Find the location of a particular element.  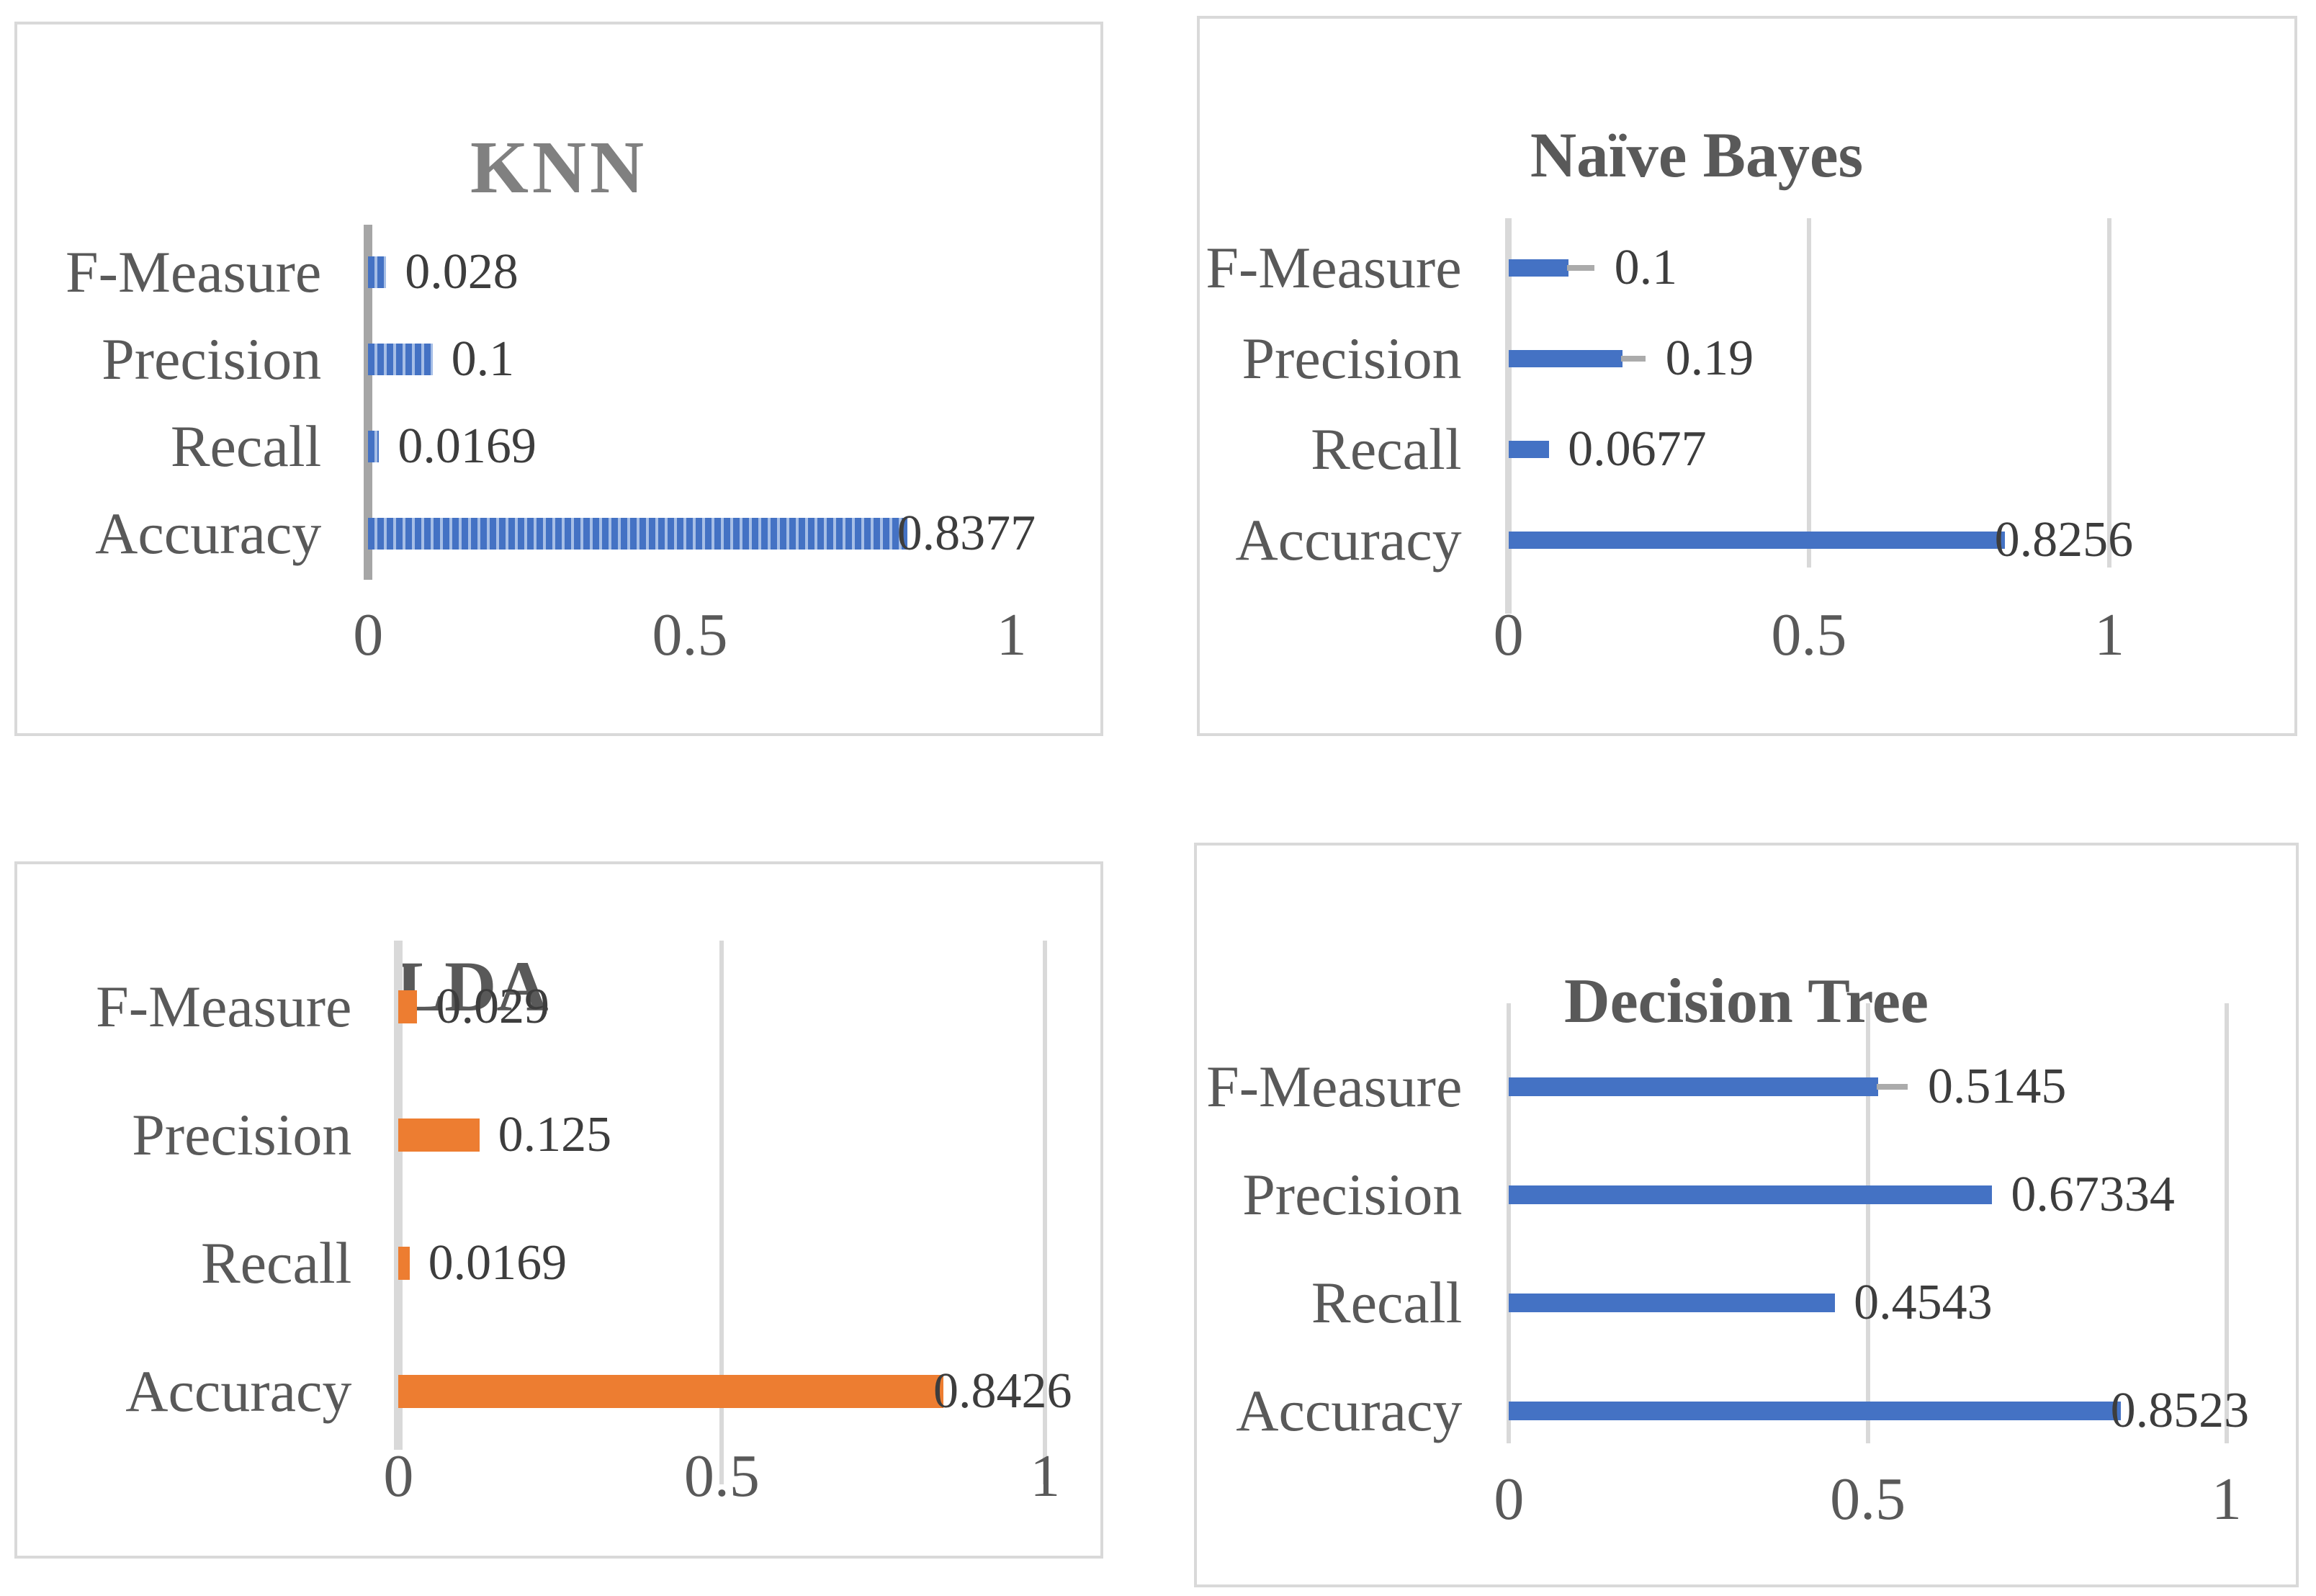

bar-row: Recall 0.4543 is located at coordinates (1747, 1303).